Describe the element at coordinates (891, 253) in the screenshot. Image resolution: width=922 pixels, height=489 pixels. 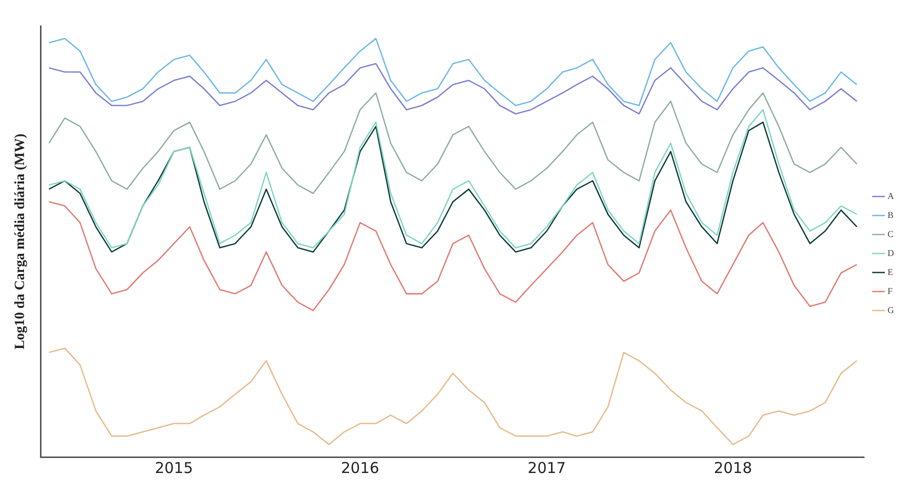
I see `legend-label: D` at that location.